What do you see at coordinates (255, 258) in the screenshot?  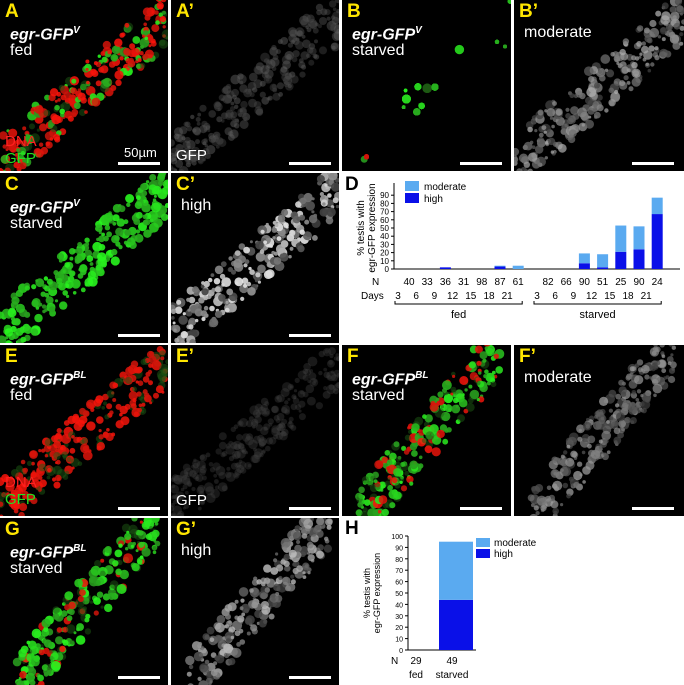 I see `tissue-image-c-prime` at bounding box center [255, 258].